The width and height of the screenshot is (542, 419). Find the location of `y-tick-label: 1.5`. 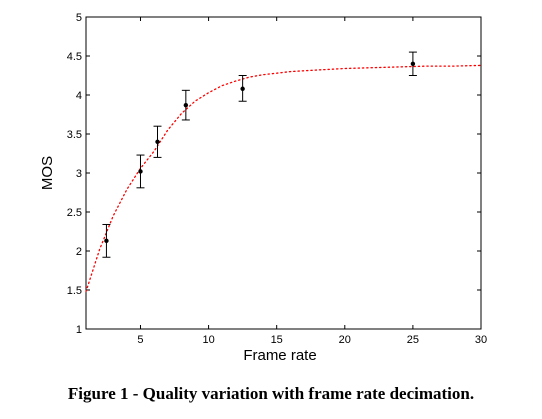

y-tick-label: 1.5 is located at coordinates (74, 291).